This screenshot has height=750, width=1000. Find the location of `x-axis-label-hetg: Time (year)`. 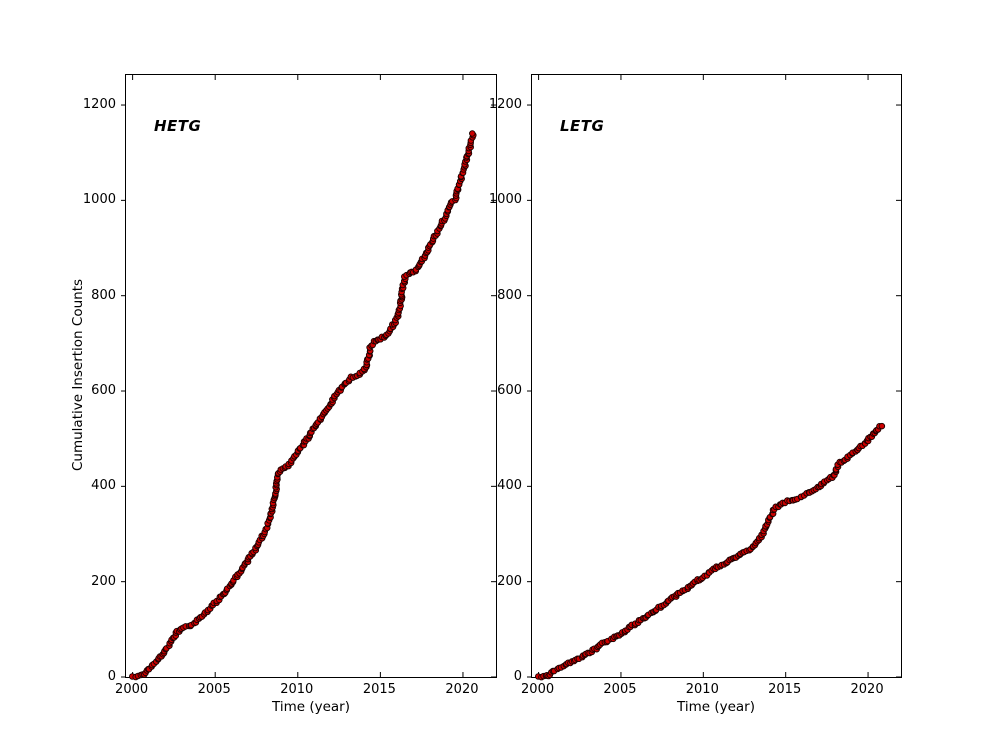

x-axis-label-hetg: Time (year) is located at coordinates (311, 707).